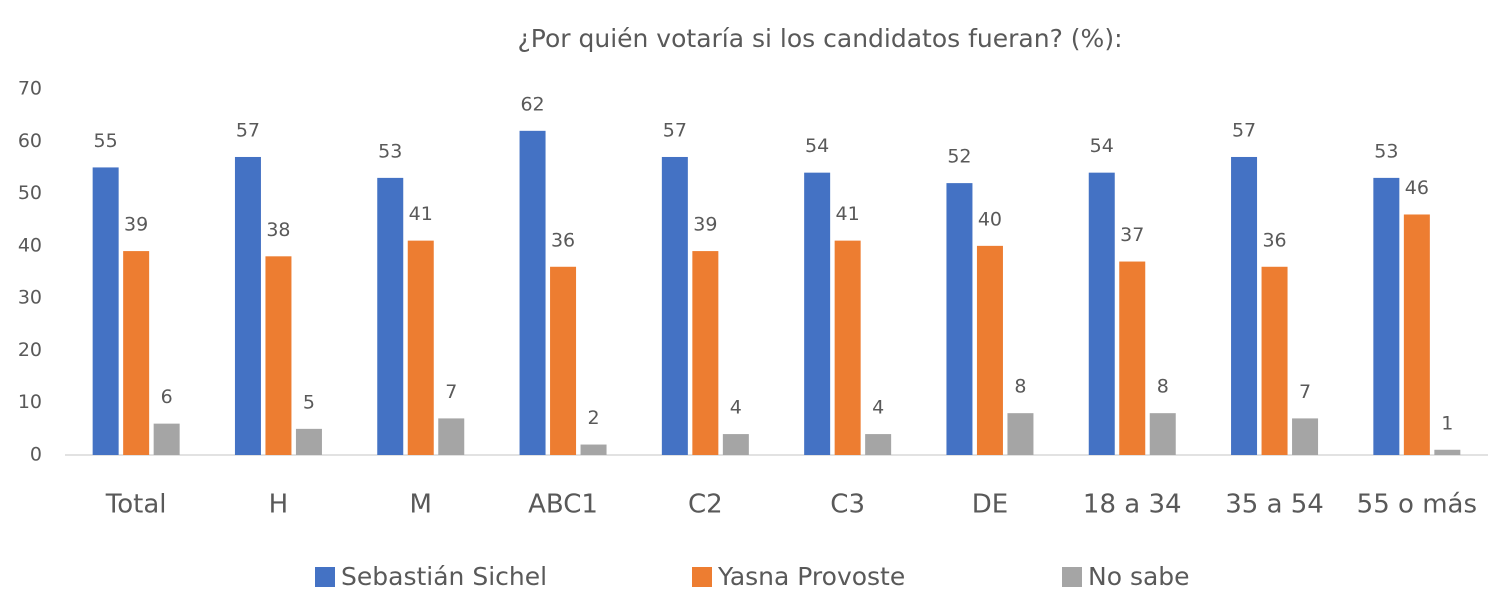  What do you see at coordinates (309, 402) in the screenshot?
I see `data-label: 5` at bounding box center [309, 402].